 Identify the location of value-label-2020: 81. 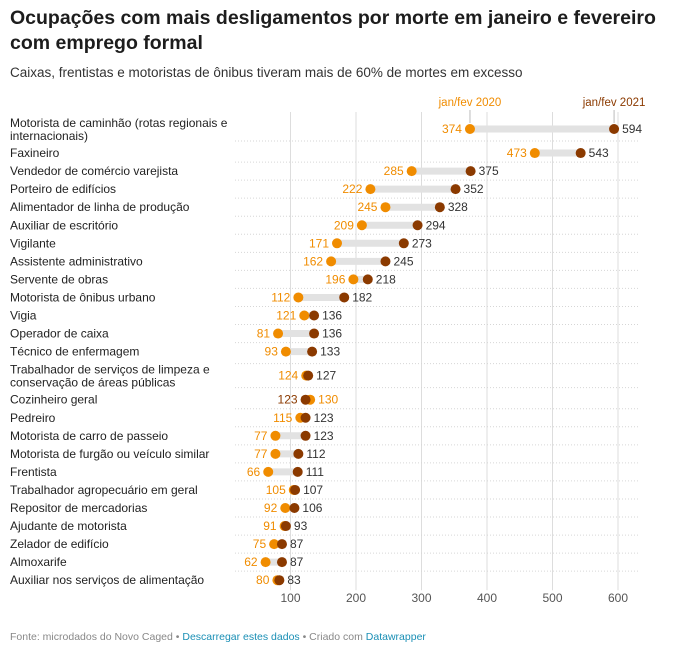
(264, 334).